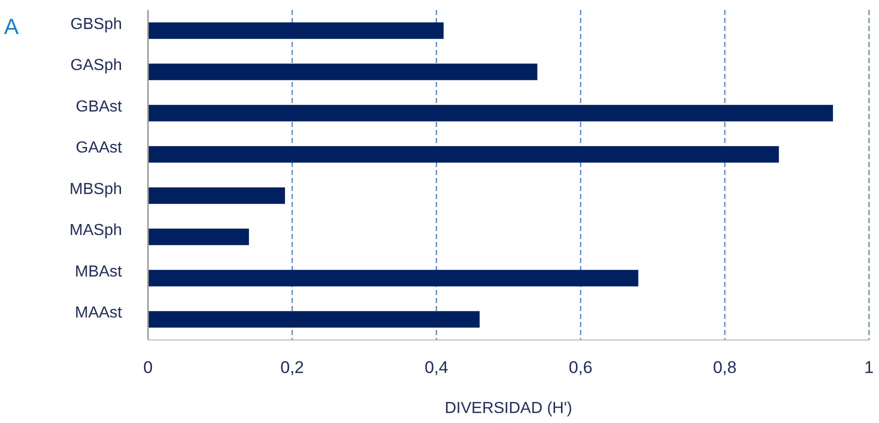 The image size is (879, 423). What do you see at coordinates (11, 26) in the screenshot?
I see `text: A` at bounding box center [11, 26].